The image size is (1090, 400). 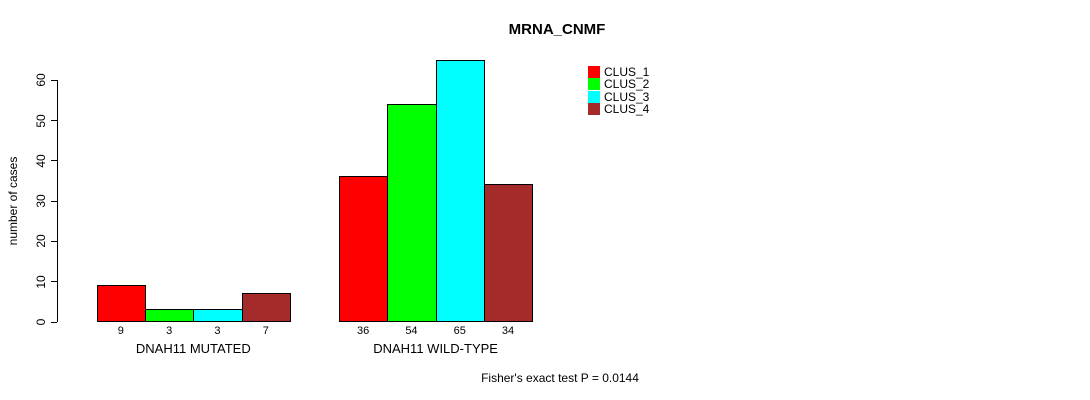 What do you see at coordinates (627, 72) in the screenshot?
I see `legend-label: CLUS_1` at bounding box center [627, 72].